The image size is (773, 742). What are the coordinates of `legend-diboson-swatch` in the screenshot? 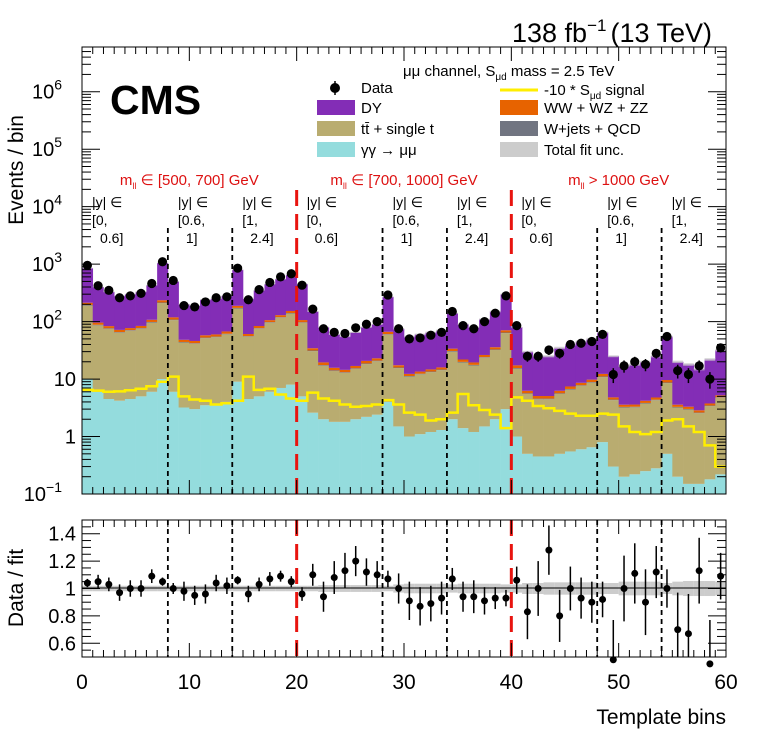 It's located at (519, 107).